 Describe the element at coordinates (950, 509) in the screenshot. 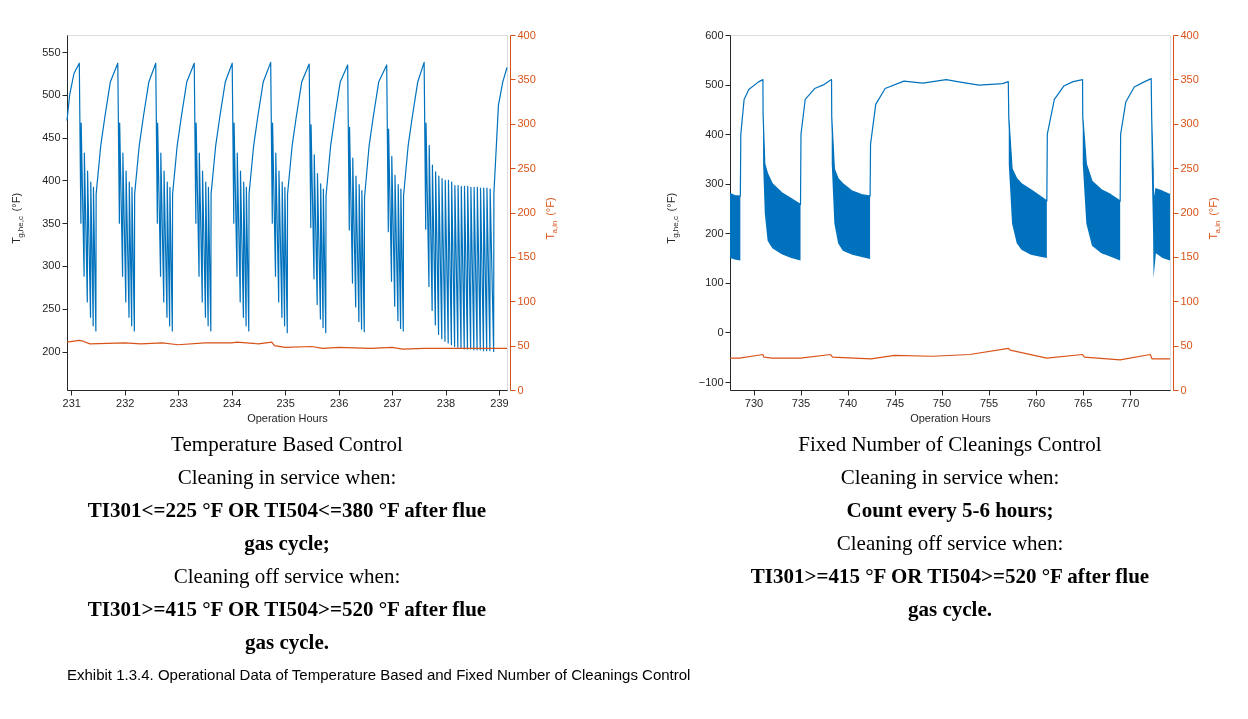

I see `text: Count every 5-6 hours;` at that location.